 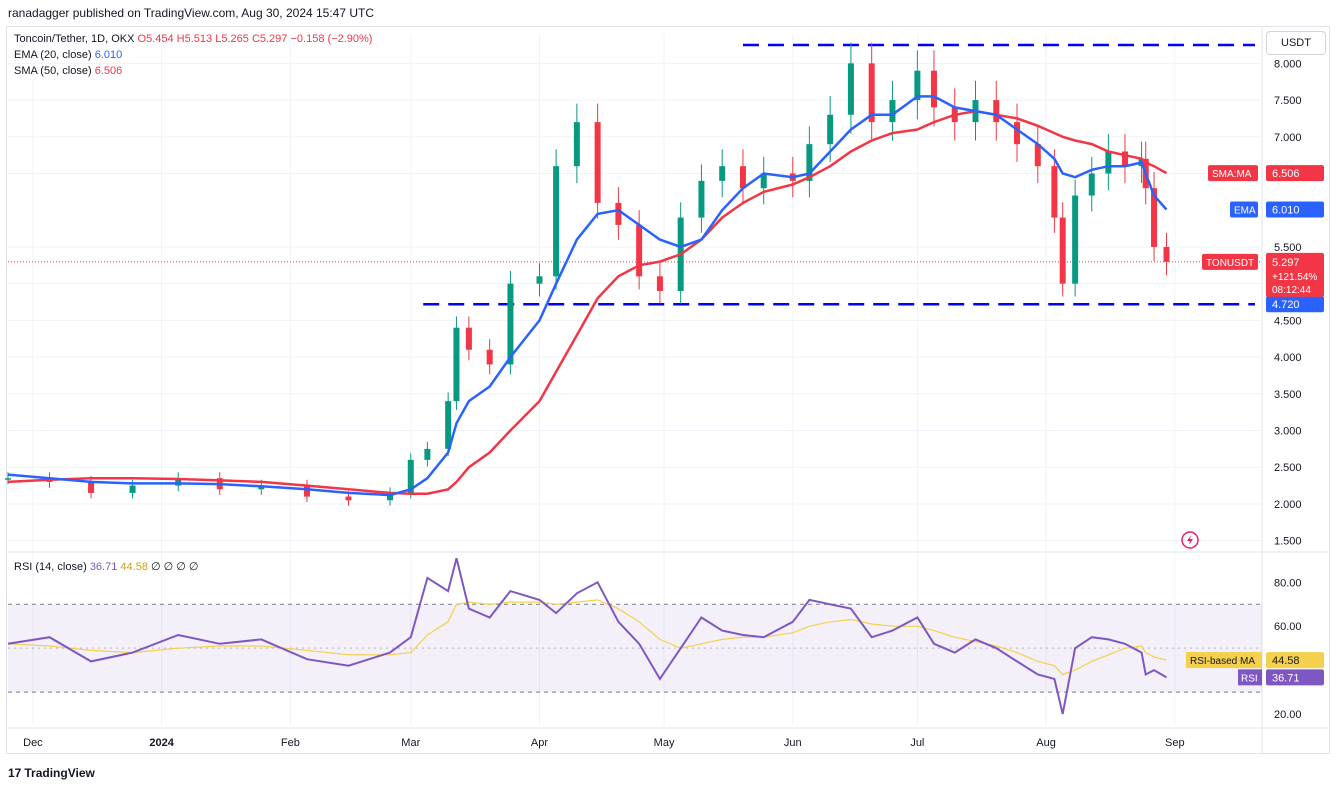 What do you see at coordinates (1291, 290) in the screenshot?
I see `countdown-tag: 08:12:44` at bounding box center [1291, 290].